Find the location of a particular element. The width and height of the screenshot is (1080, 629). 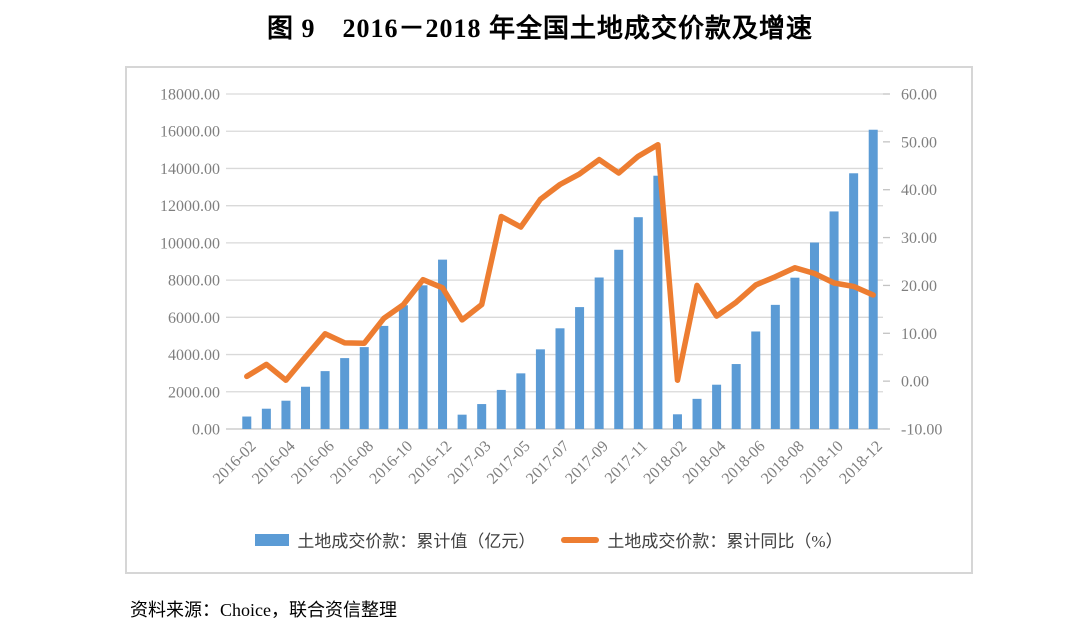

chart-title: 图 9 2016－2018 年全国土地成交价款及增速 is located at coordinates (539, 28).